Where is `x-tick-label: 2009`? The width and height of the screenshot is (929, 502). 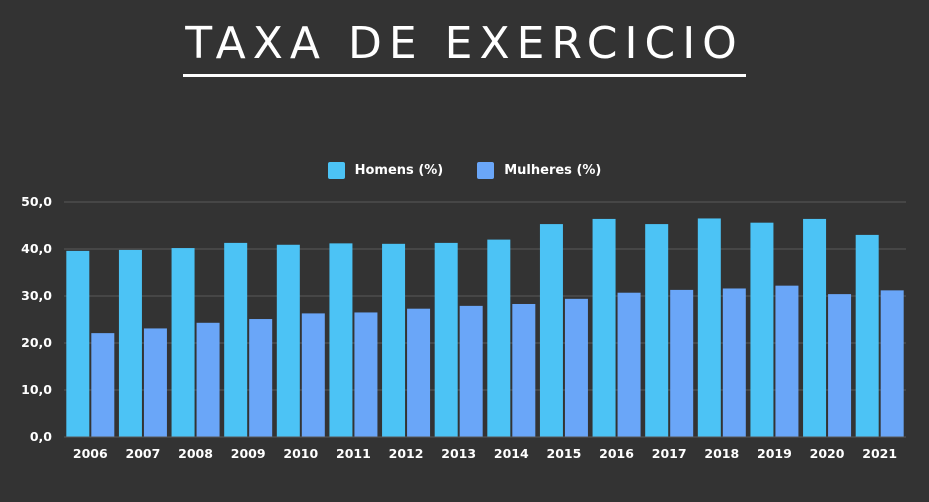
x-tick-label: 2009 is located at coordinates (248, 453).